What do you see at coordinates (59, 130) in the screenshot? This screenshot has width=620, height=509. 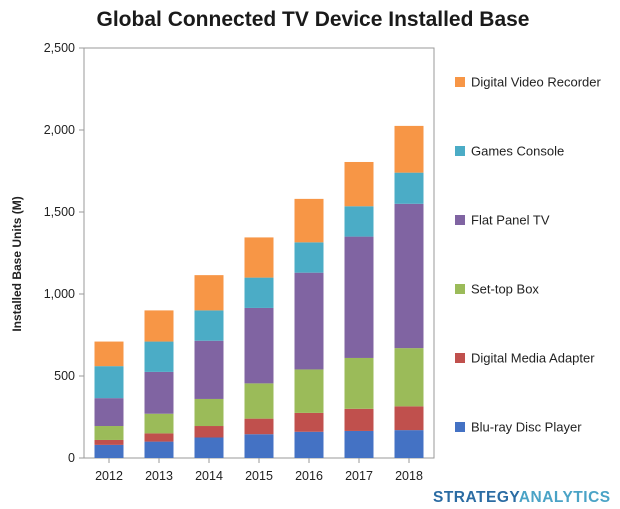 I see `y-tick-label: 2,000` at bounding box center [59, 130].